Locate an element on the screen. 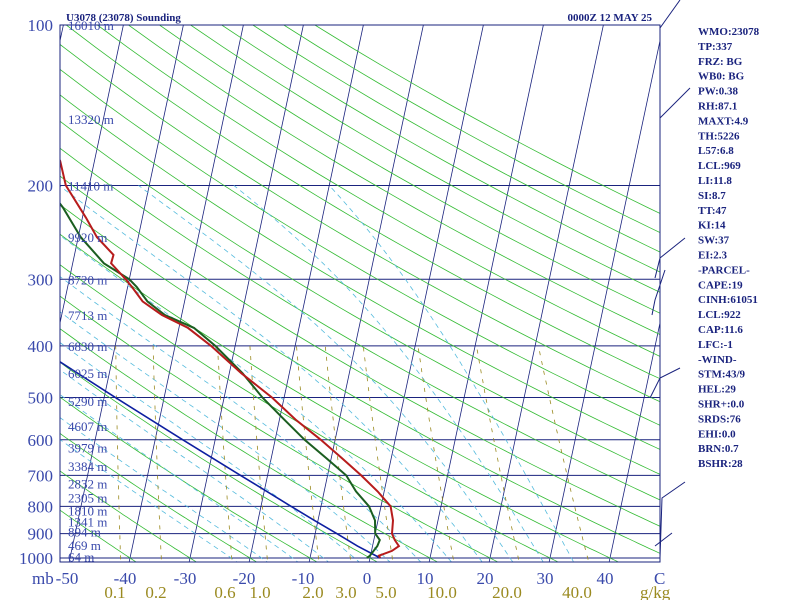 This screenshot has width=800, height=600. temperature-tick-0: 0 is located at coordinates (367, 578).